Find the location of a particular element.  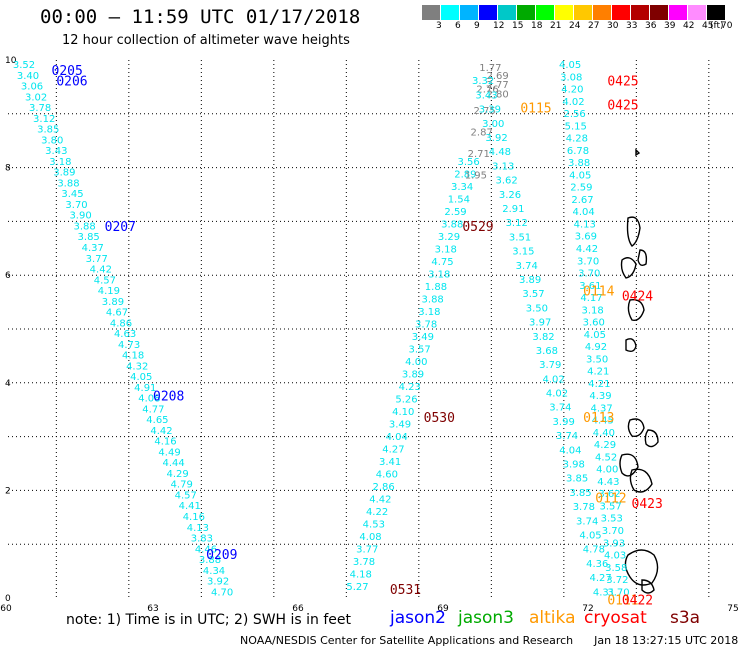

data-point: 2.67 is located at coordinates (582, 200).